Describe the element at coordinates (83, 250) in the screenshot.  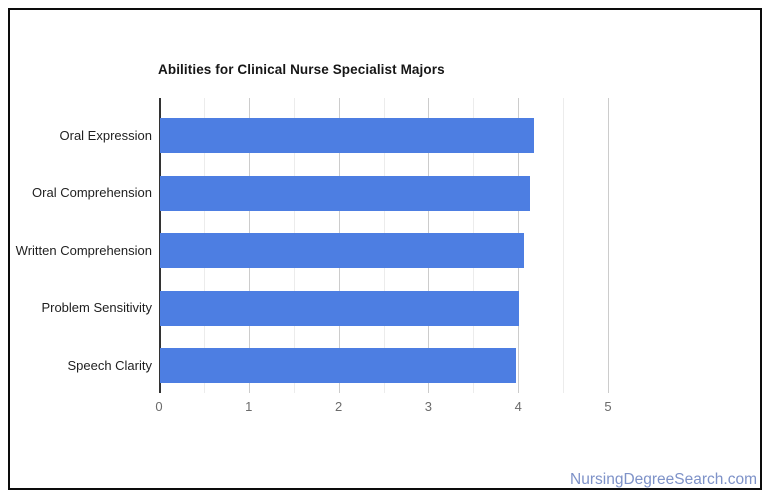
I see `y-axis-category-label: Written Comprehension` at that location.